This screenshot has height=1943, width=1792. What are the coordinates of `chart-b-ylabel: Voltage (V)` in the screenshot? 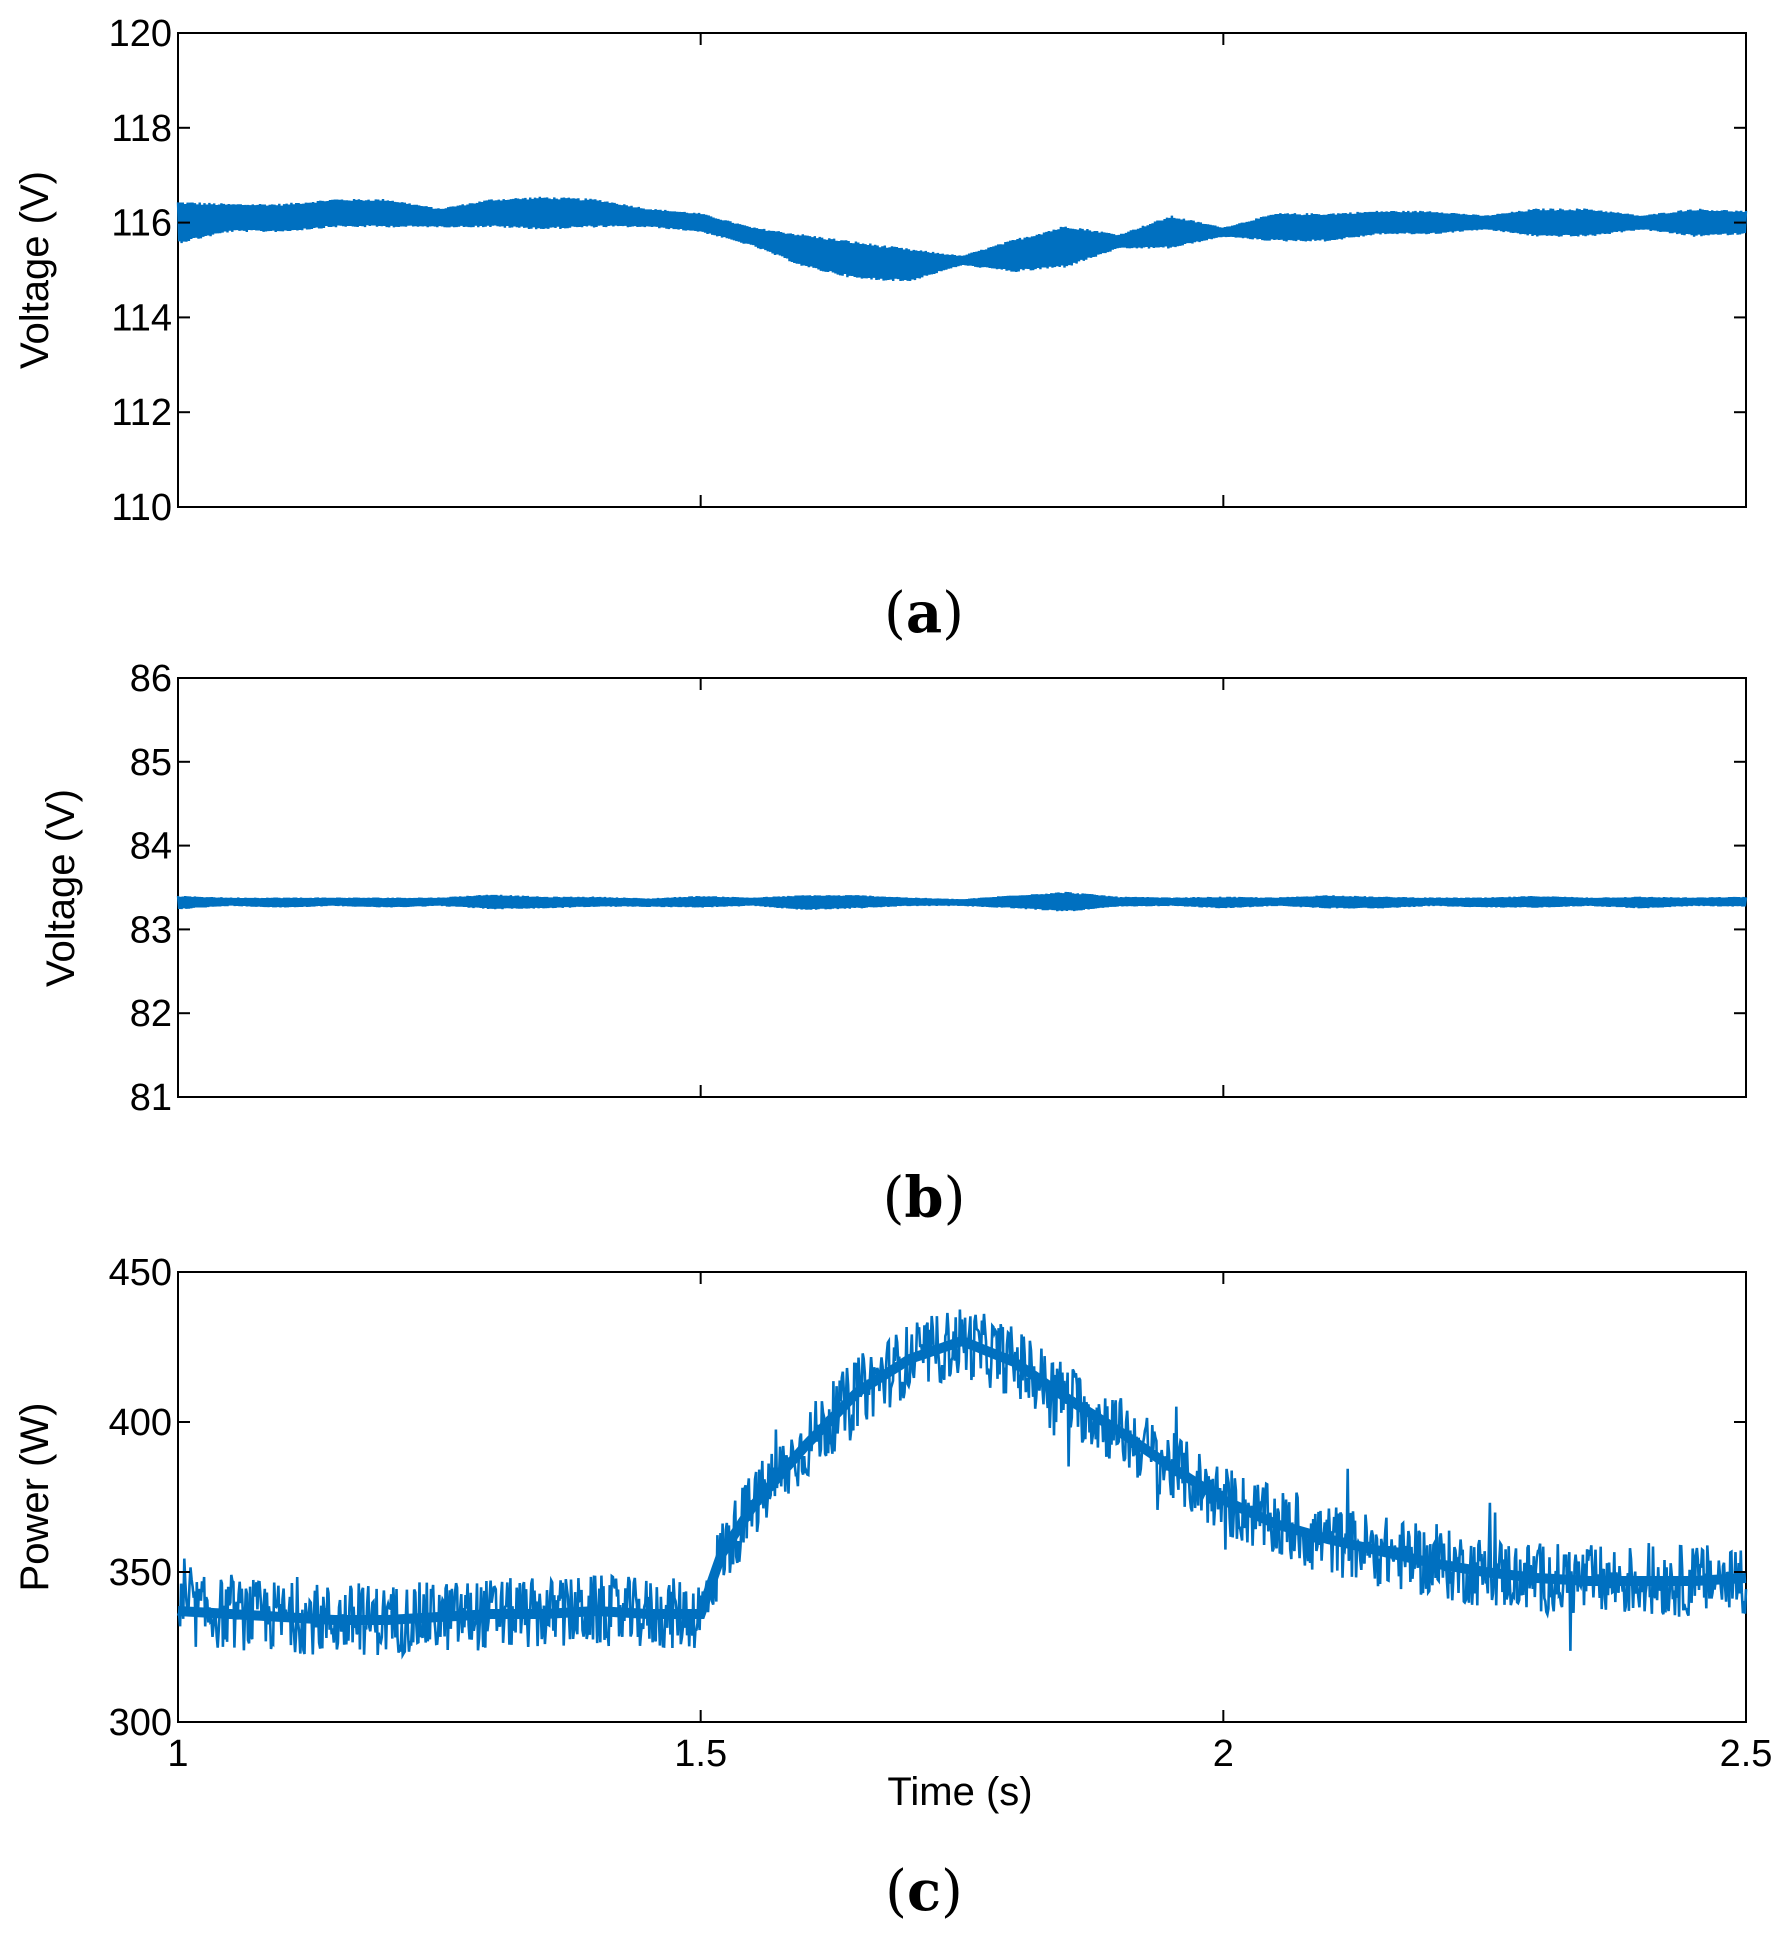 It's located at (61, 888).